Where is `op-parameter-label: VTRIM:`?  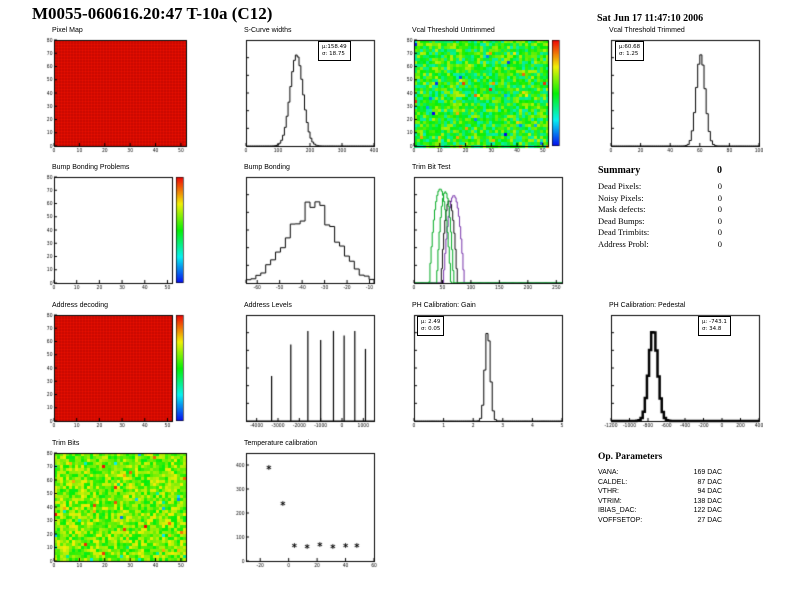
op-parameter-label: VTRIM: is located at coordinates (610, 501).